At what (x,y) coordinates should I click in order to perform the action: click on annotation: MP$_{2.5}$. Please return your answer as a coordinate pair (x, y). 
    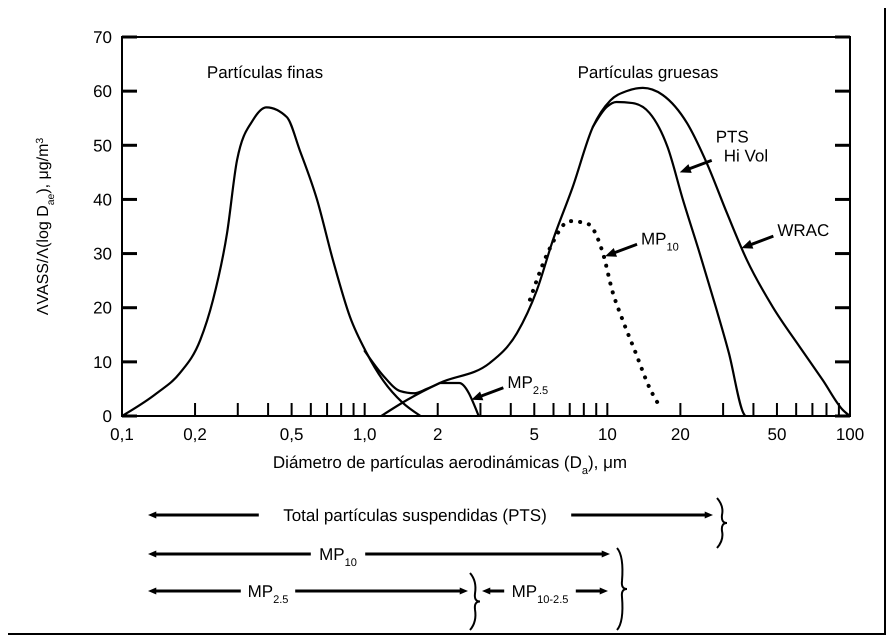
    Looking at the image, I should click on (527, 384).